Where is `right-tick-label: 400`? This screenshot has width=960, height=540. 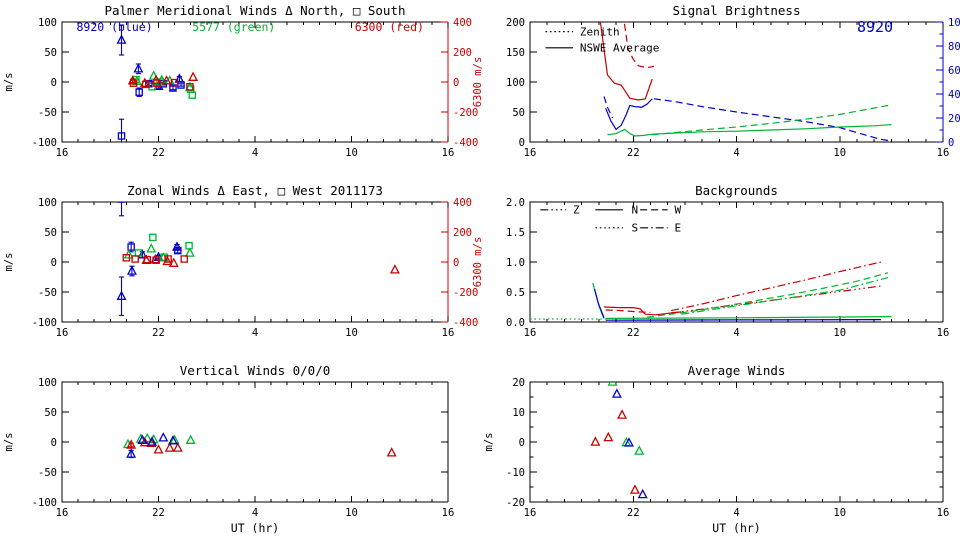
right-tick-label: 400 is located at coordinates (462, 203).